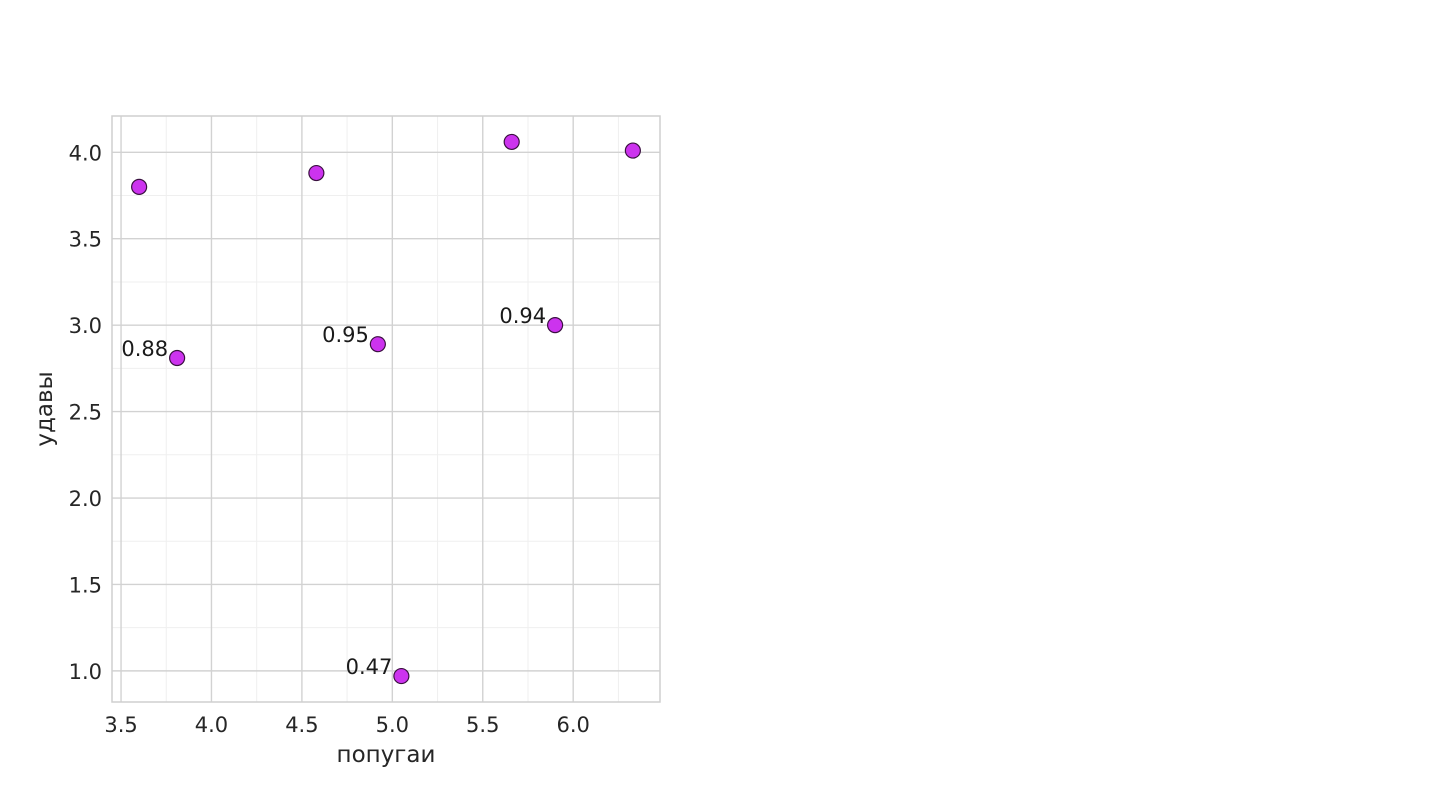 The image size is (1440, 810). I want to click on point-value-label: 0.47, so click(369, 667).